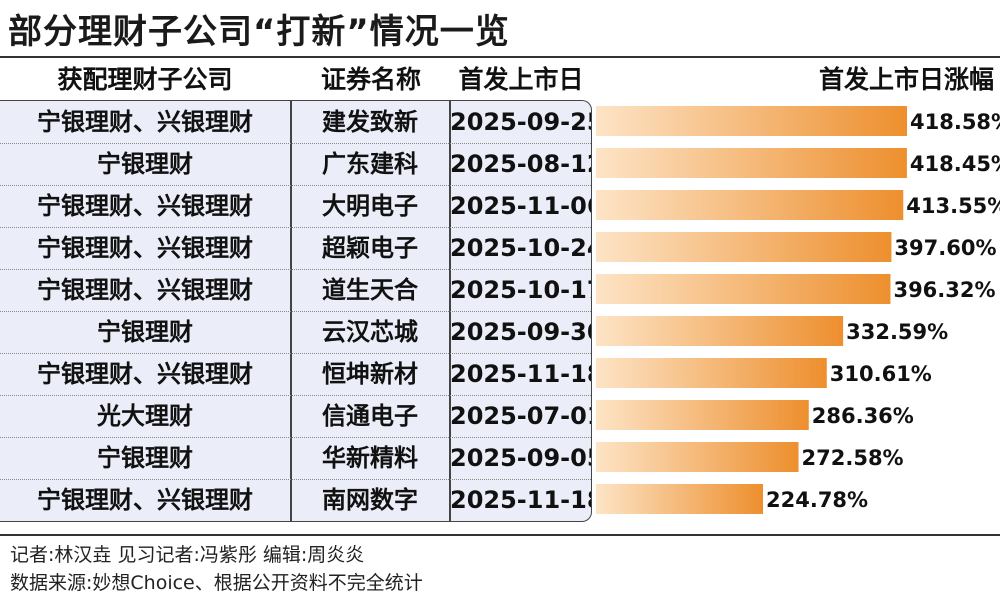  I want to click on cell-stock: 华新精料, so click(370, 458).